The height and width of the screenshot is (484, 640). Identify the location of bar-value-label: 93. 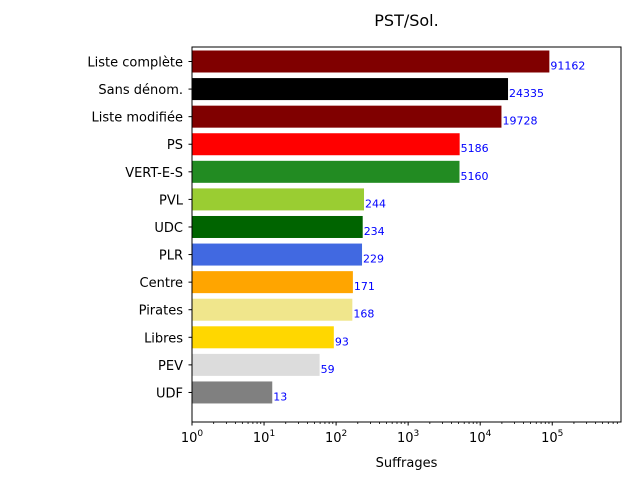
(342, 341).